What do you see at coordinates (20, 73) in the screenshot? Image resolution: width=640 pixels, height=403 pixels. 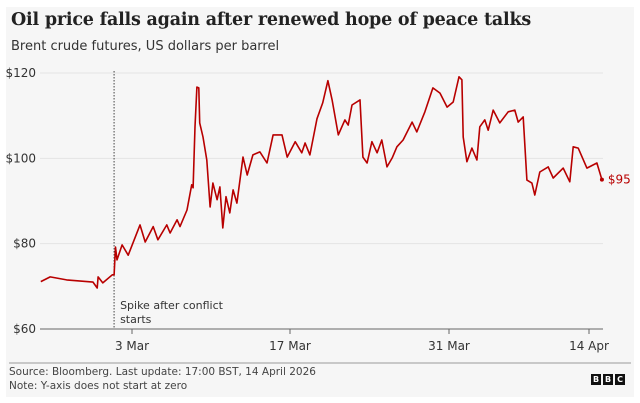 I see `y-tick-label: $120` at bounding box center [20, 73].